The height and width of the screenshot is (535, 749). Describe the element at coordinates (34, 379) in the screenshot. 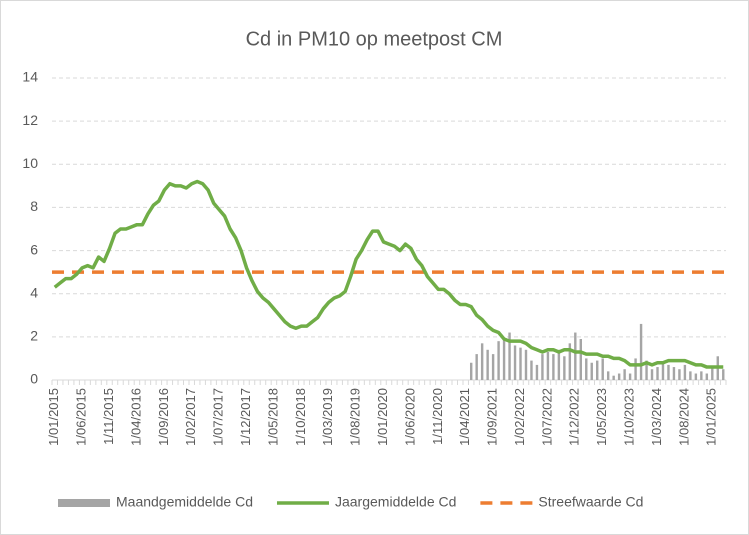

I see `y-tick-label: 0` at that location.